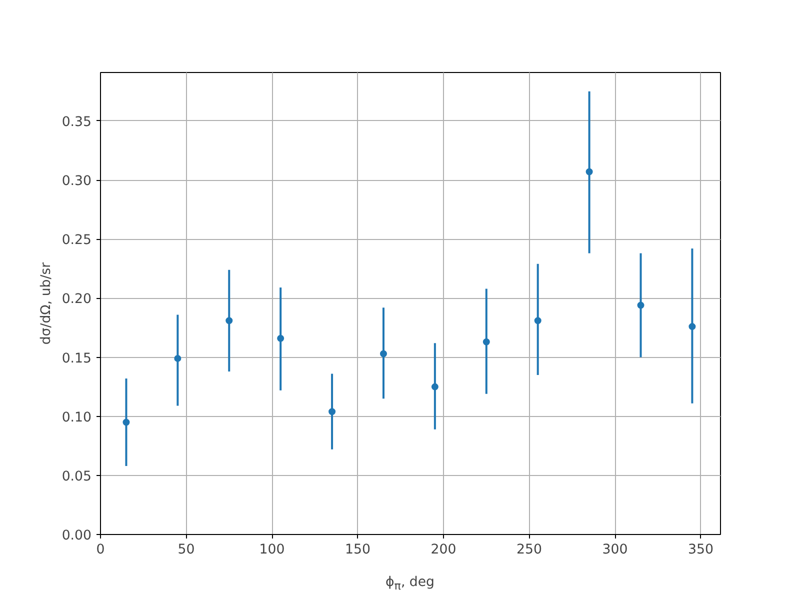 This screenshot has height=600, width=800. I want to click on y-tick-label: 0.30, so click(77, 182).